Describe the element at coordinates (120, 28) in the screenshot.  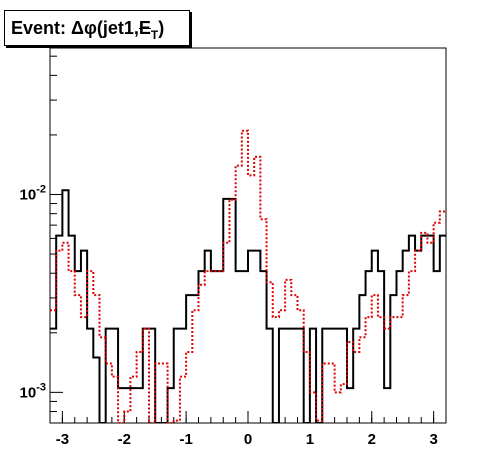
I see `title-jet: jet1,` at that location.